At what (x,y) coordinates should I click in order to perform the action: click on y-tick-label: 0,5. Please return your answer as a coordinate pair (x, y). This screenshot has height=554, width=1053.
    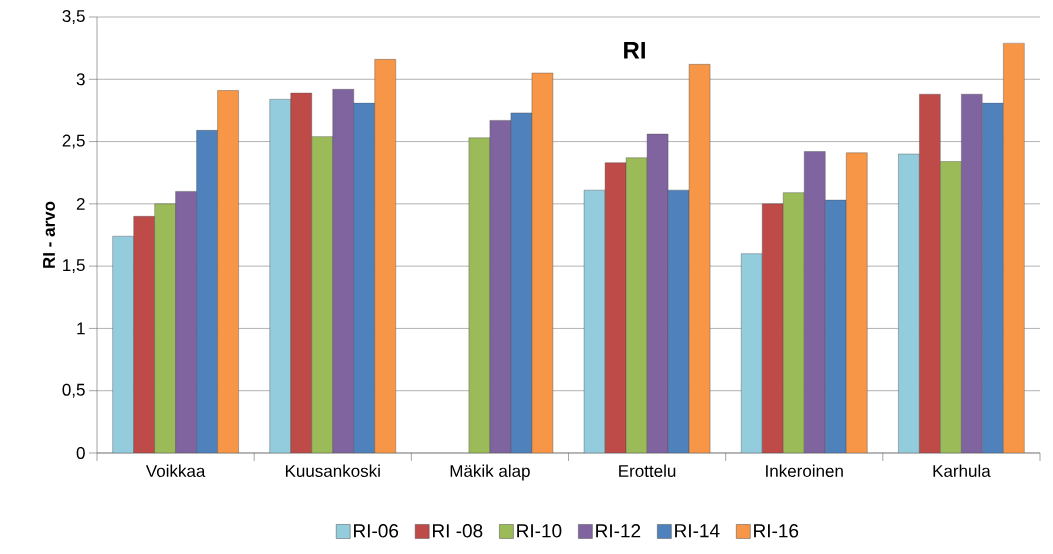
    Looking at the image, I should click on (73, 390).